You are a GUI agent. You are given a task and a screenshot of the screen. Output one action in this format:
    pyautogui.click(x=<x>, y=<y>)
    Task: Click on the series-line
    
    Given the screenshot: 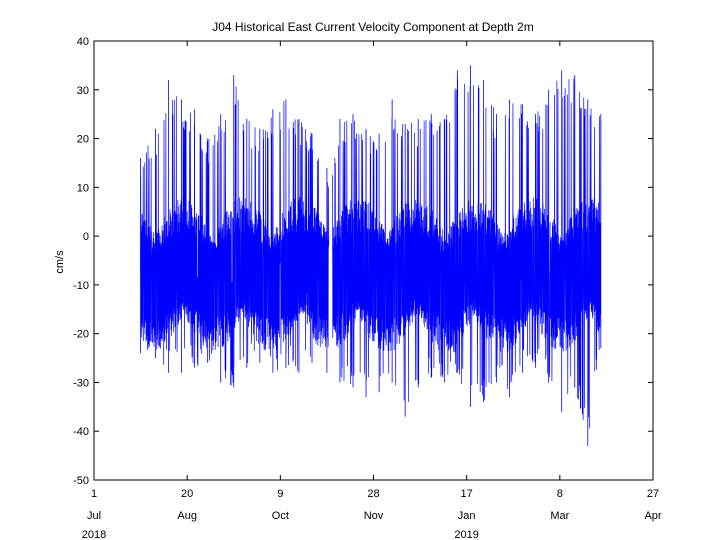 What is the action you would take?
    pyautogui.click(x=235, y=236)
    